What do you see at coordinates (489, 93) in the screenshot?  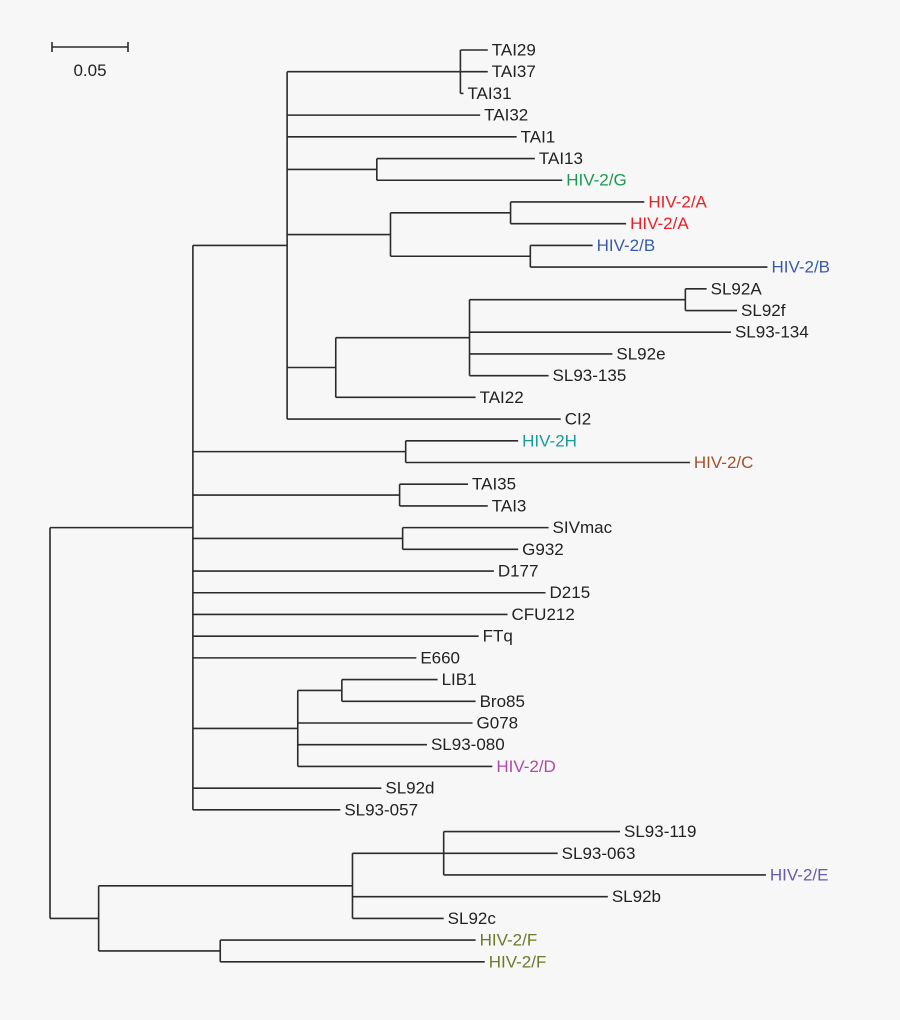 I see `leaf-label: TAI31` at bounding box center [489, 93].